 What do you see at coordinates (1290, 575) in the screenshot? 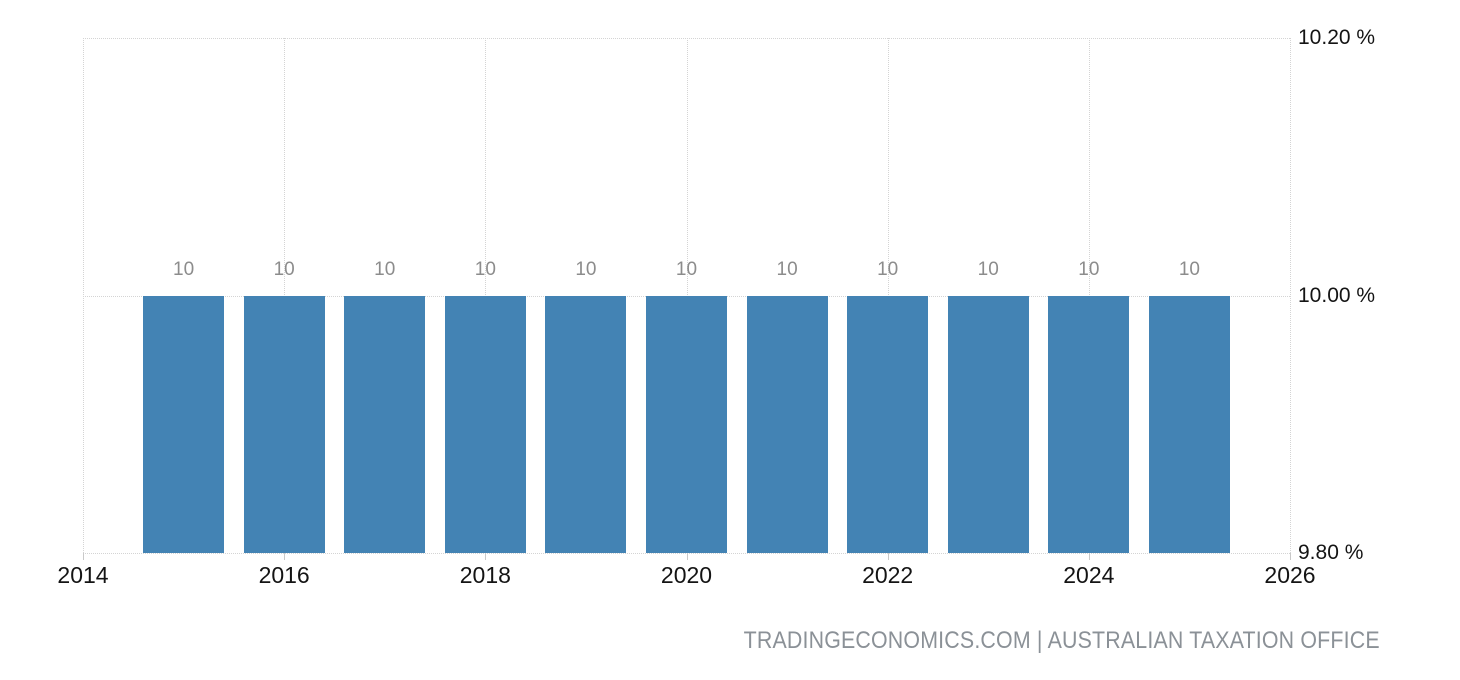
I see `x-axis-label: 2026` at bounding box center [1290, 575].